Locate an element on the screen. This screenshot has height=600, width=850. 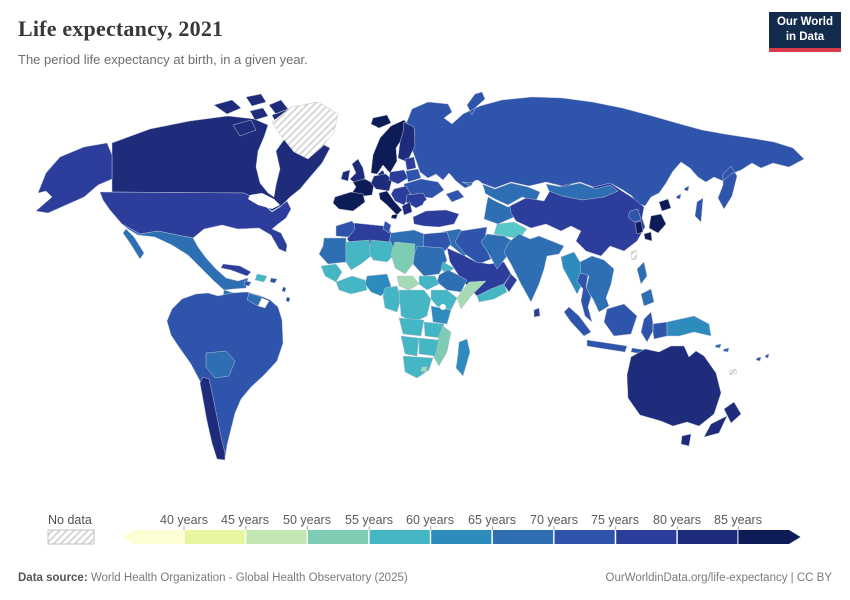
region-taiwan is located at coordinates (634, 255).